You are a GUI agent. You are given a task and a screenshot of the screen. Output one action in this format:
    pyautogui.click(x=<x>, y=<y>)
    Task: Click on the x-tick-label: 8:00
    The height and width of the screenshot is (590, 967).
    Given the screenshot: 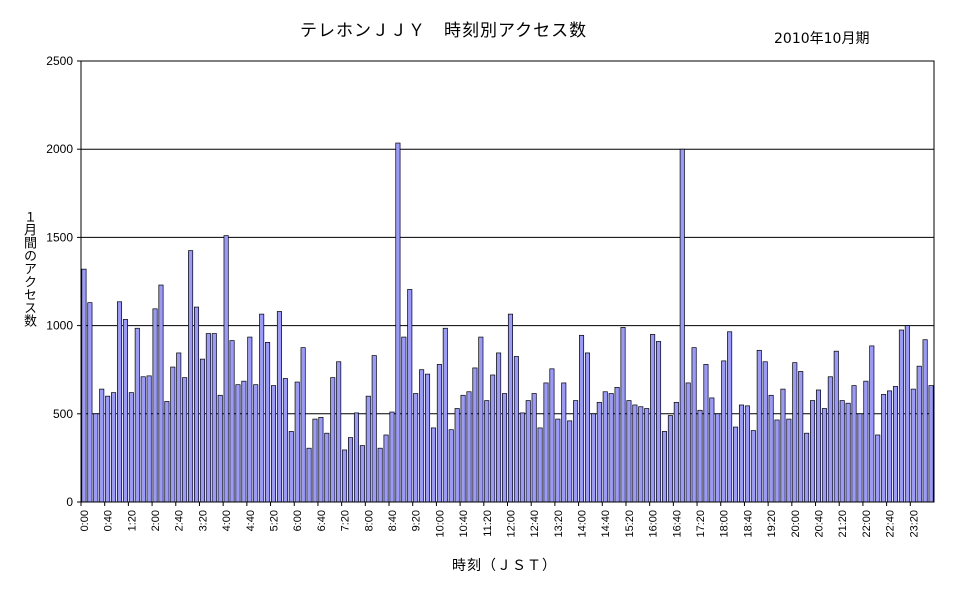 What is the action you would take?
    pyautogui.click(x=369, y=520)
    